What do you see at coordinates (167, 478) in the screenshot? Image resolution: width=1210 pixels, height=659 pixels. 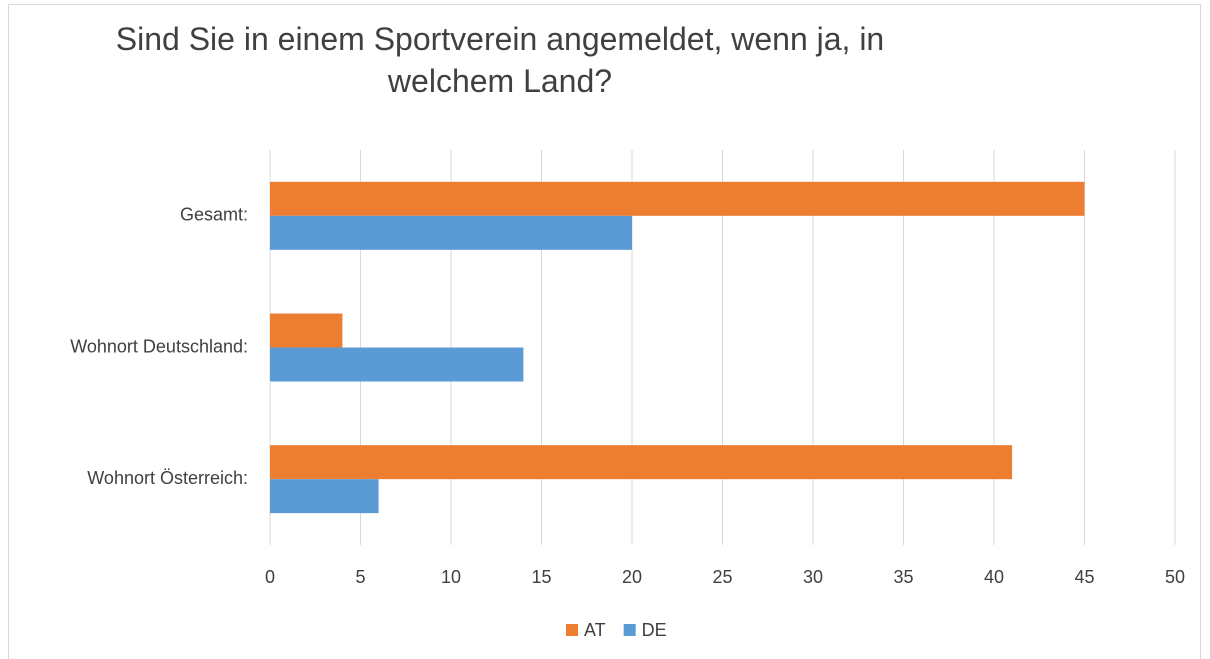 I see `y-tick-label: Wohnort Österreich:` at bounding box center [167, 478].